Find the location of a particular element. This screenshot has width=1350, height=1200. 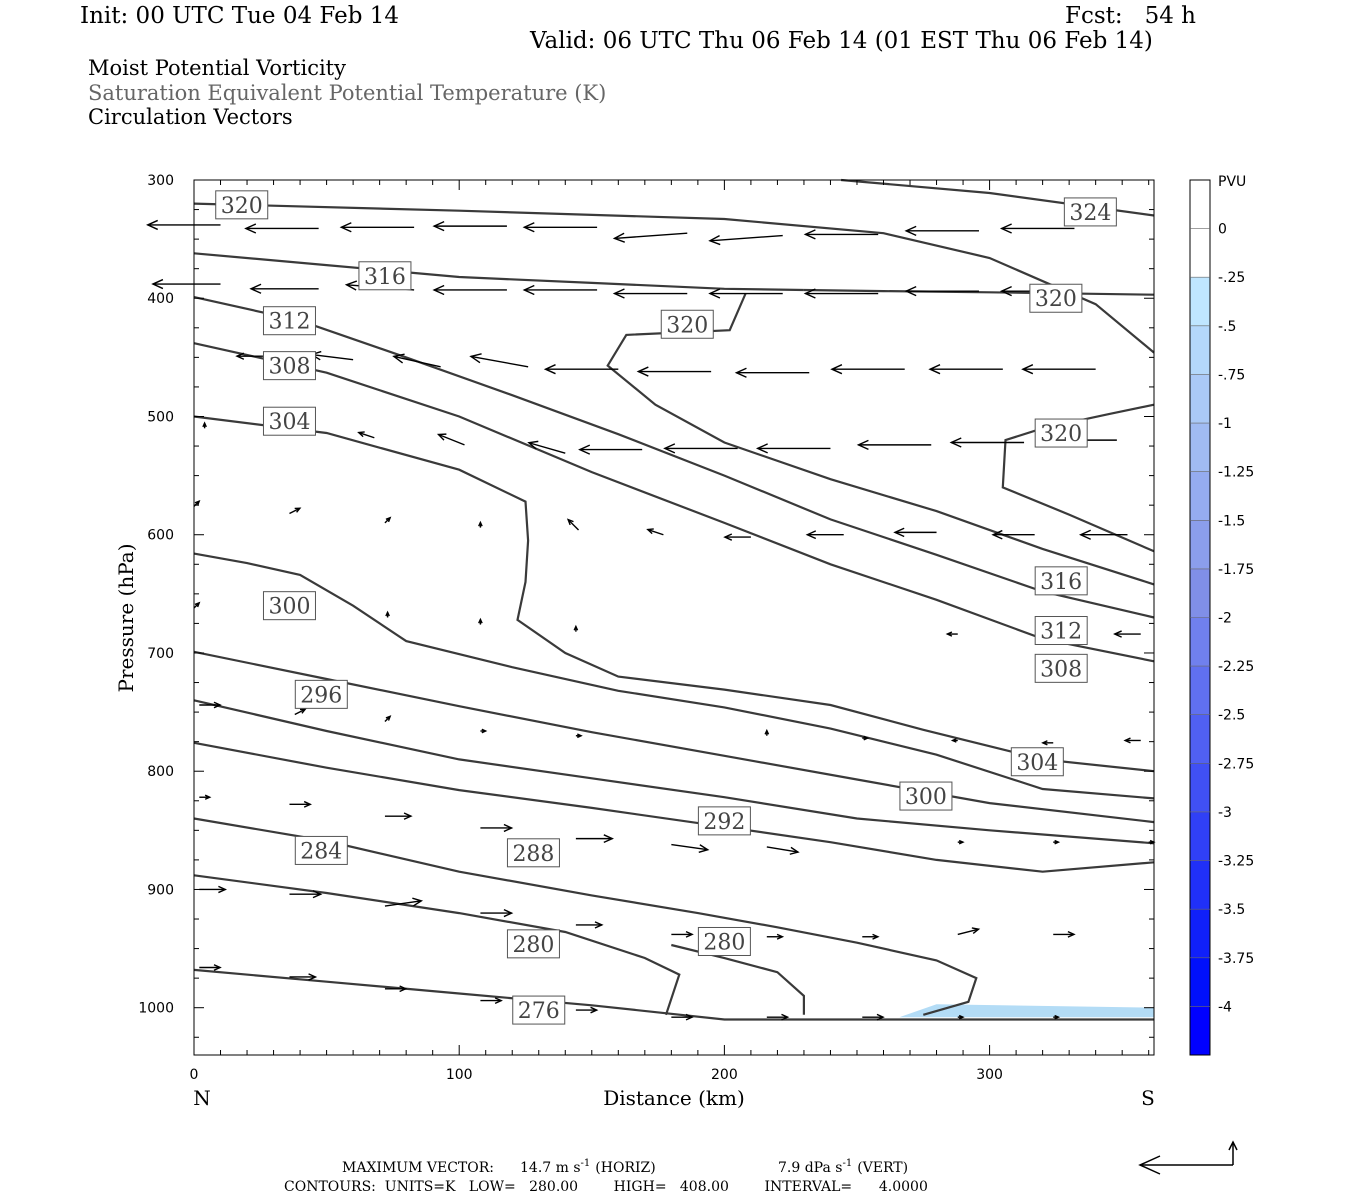

colorbar-label: -1.25 is located at coordinates (1236, 473).